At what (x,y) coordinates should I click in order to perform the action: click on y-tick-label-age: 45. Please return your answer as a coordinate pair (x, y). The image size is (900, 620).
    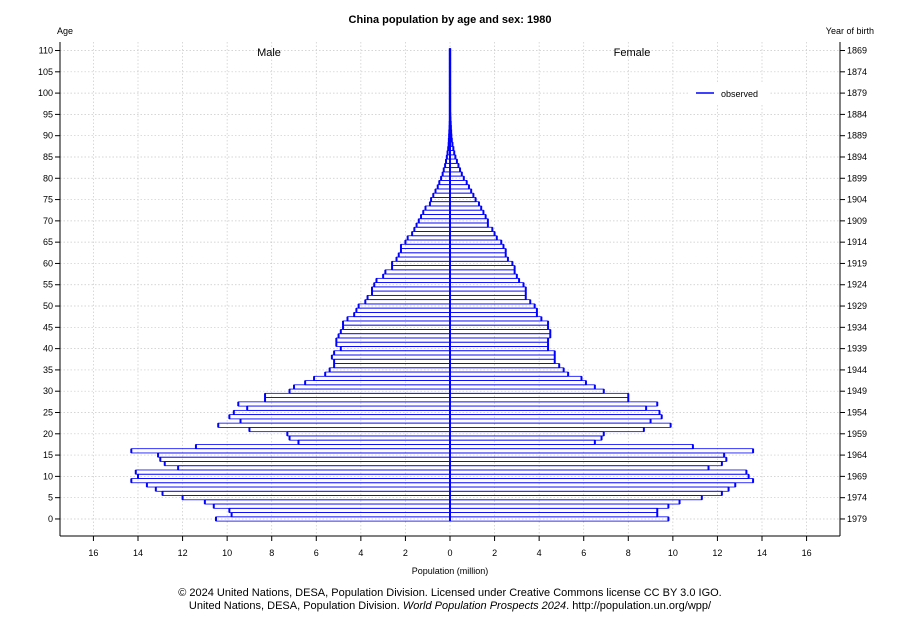
    Looking at the image, I should click on (48, 327).